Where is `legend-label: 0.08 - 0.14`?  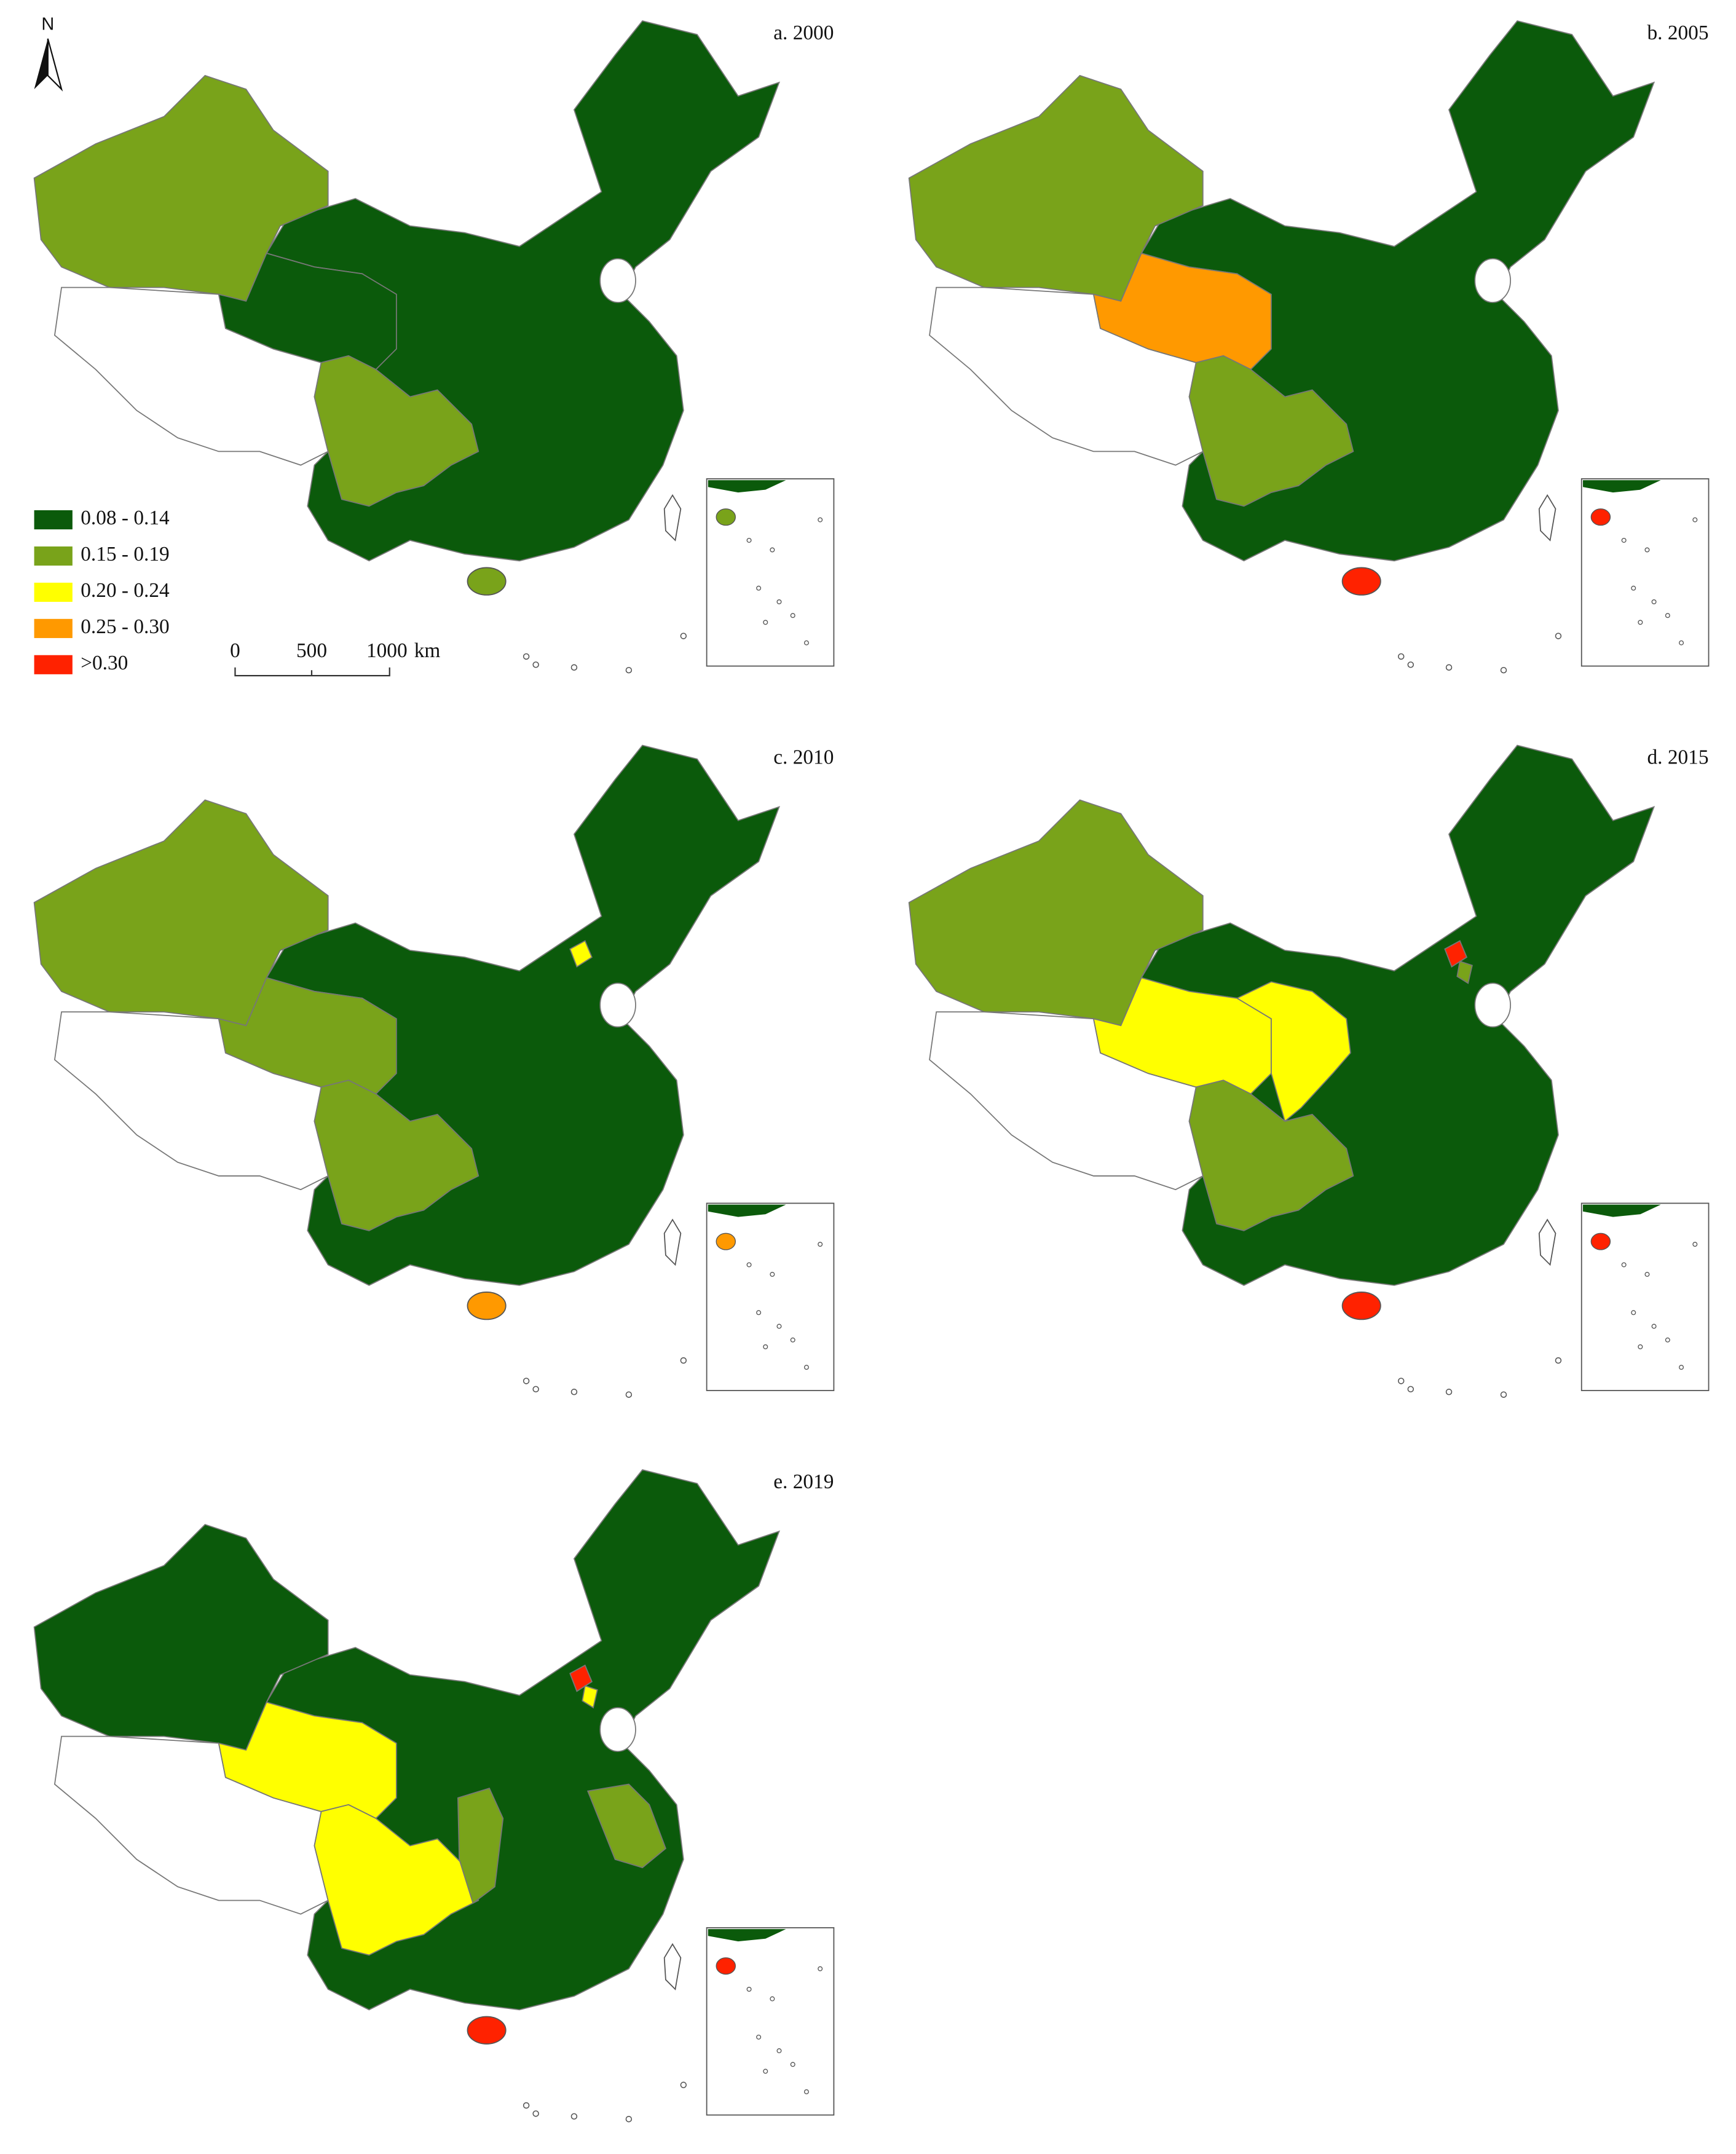 legend-label: 0.08 - 0.14 is located at coordinates (125, 518).